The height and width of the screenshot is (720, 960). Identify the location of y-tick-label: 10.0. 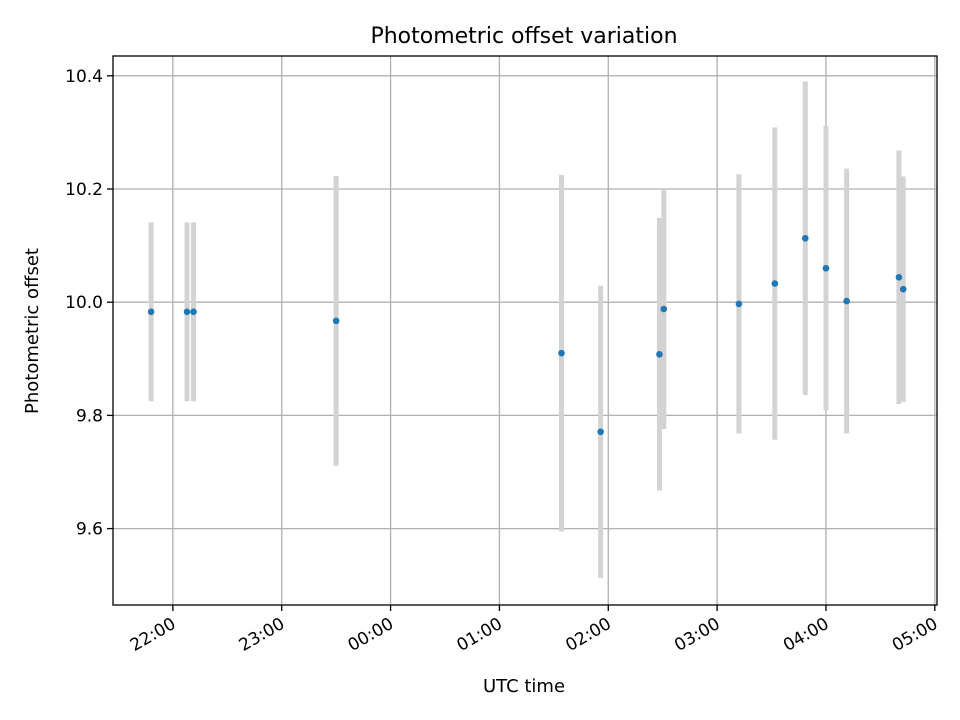
(84, 303).